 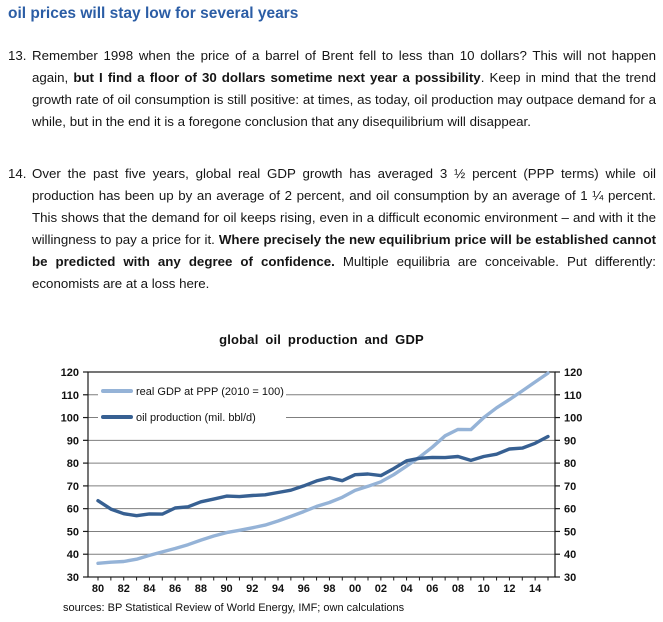 What do you see at coordinates (355, 589) in the screenshot?
I see `svg-text: 00` at bounding box center [355, 589].